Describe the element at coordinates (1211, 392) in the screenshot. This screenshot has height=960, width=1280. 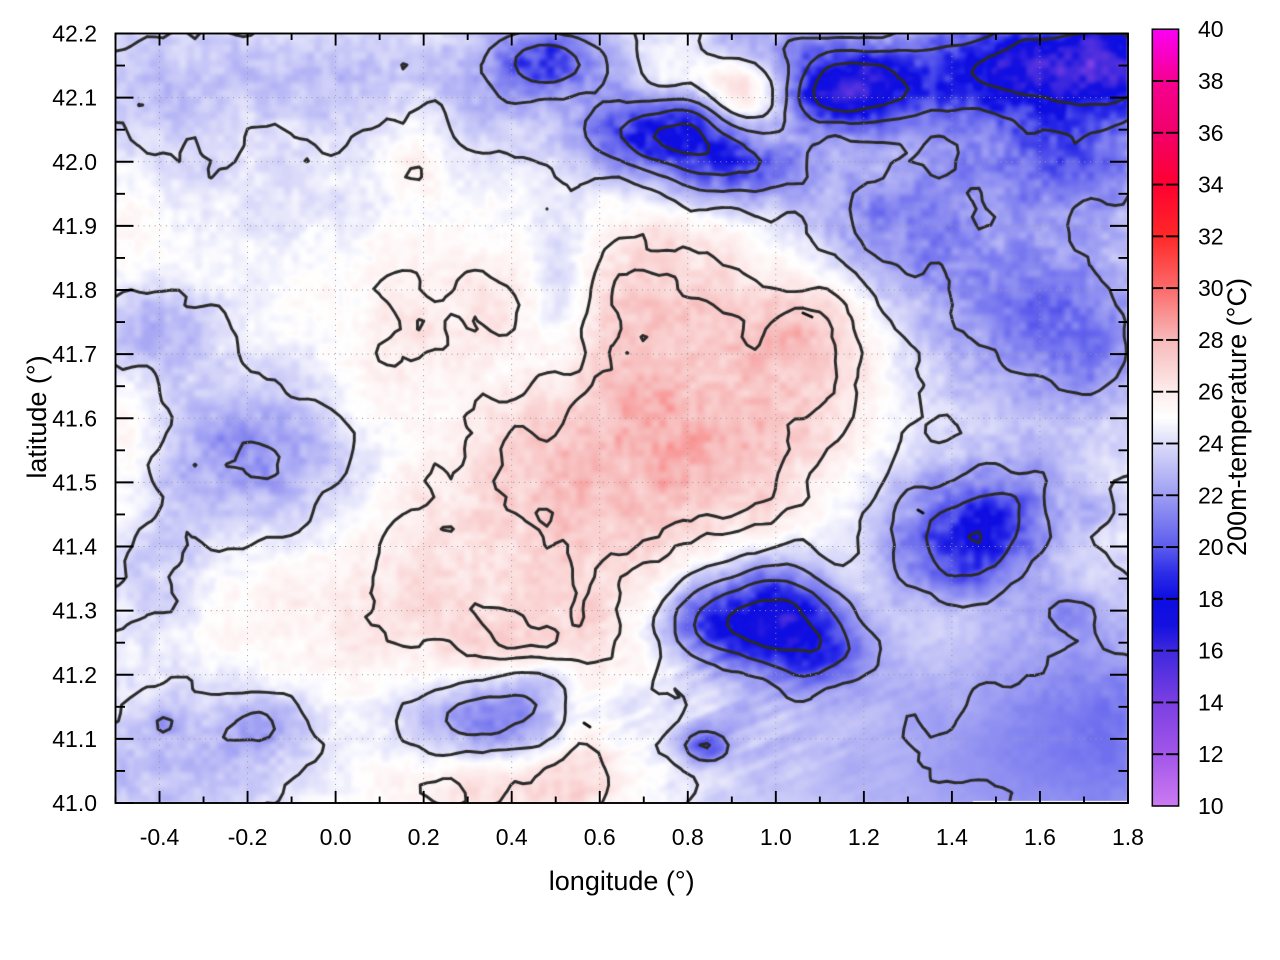
I see `svg-text: 26` at that location.